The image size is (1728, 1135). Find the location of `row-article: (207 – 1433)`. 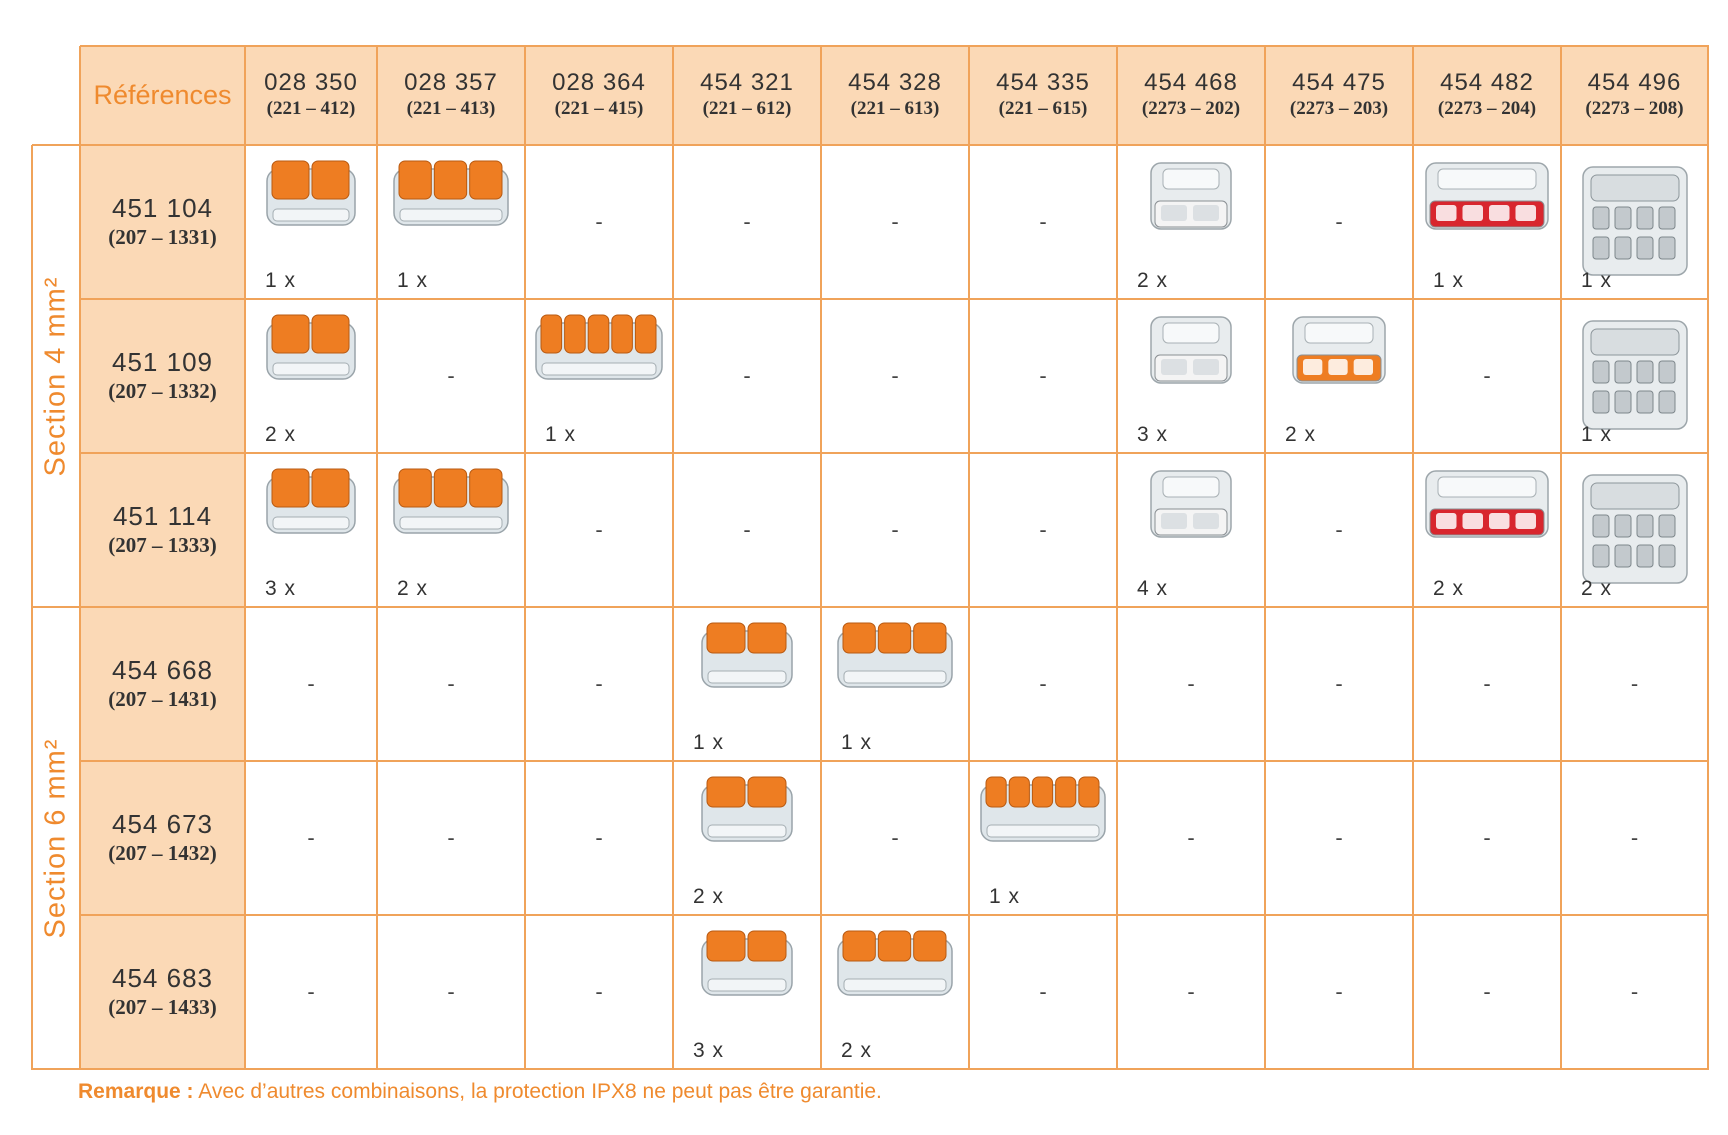

row-article: (207 – 1433) is located at coordinates (162, 1007).